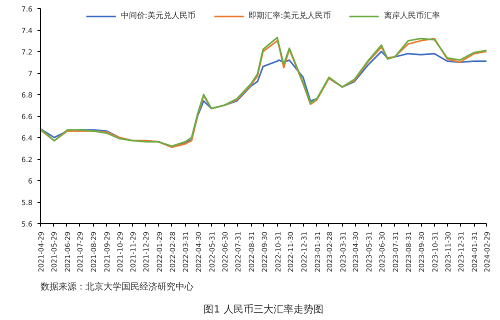 The image size is (500, 320). I want to click on text: 图1 人民币三大汇率走势图, so click(264, 310).